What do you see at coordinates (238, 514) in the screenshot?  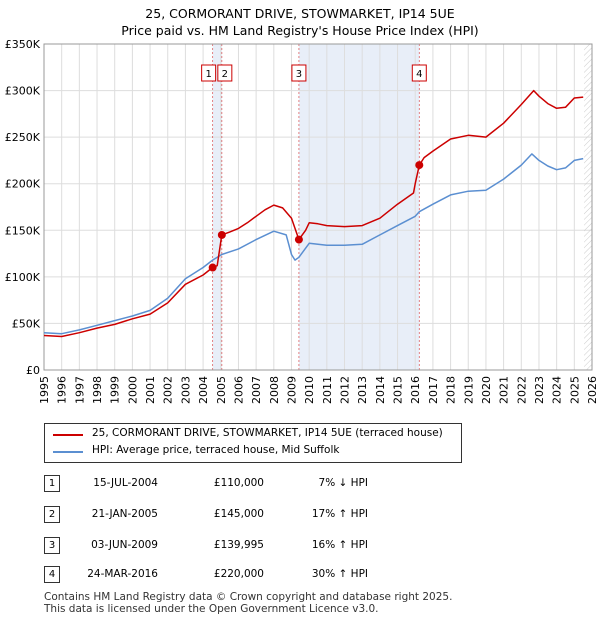 I see `tx-price: £145,000` at bounding box center [238, 514].